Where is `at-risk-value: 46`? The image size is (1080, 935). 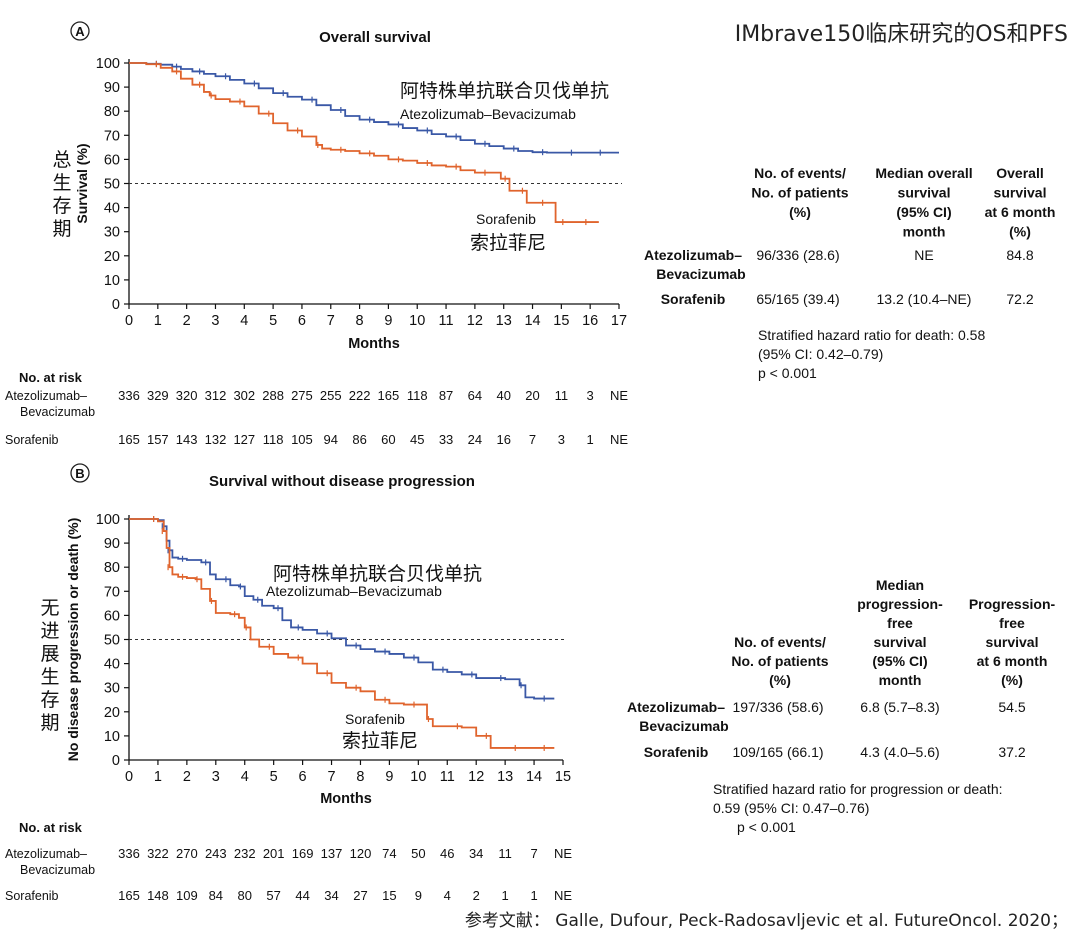
at-risk-value: 46 is located at coordinates (447, 853).